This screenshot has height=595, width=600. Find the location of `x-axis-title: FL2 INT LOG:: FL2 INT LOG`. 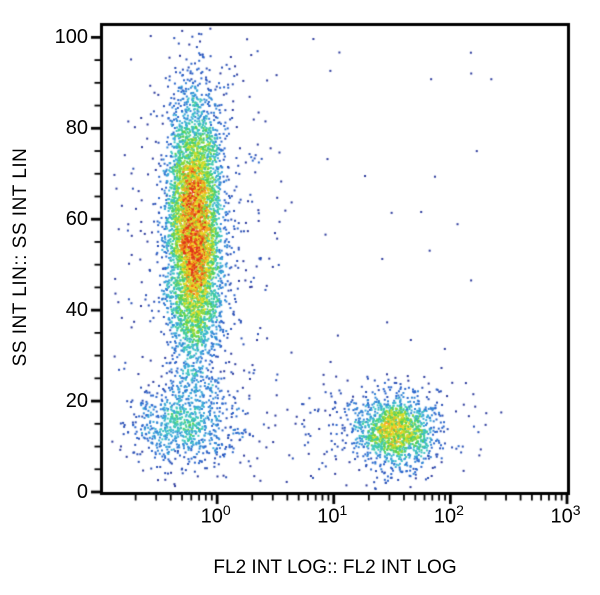

x-axis-title: FL2 INT LOG:: FL2 INT LOG is located at coordinates (335, 567).